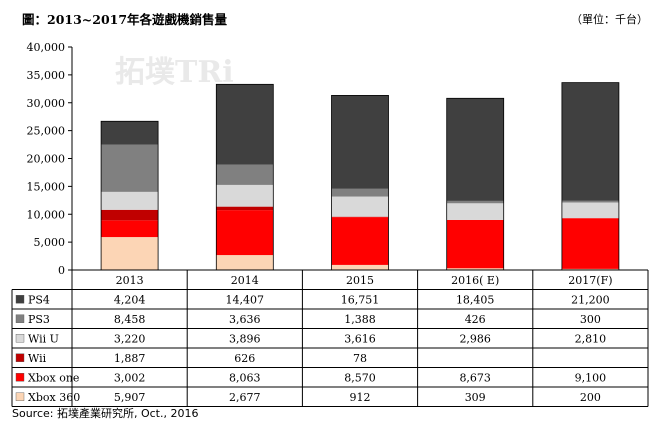 This screenshot has width=666, height=429. I want to click on y-tick-label: 10,000, so click(46, 214).